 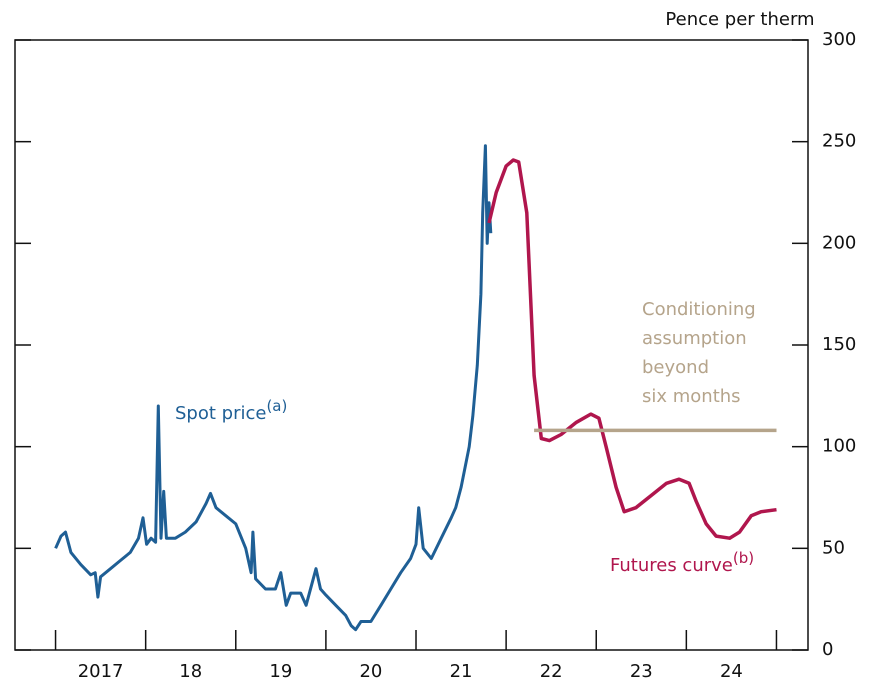 I want to click on series-name: Spot price, so click(x=220, y=413).